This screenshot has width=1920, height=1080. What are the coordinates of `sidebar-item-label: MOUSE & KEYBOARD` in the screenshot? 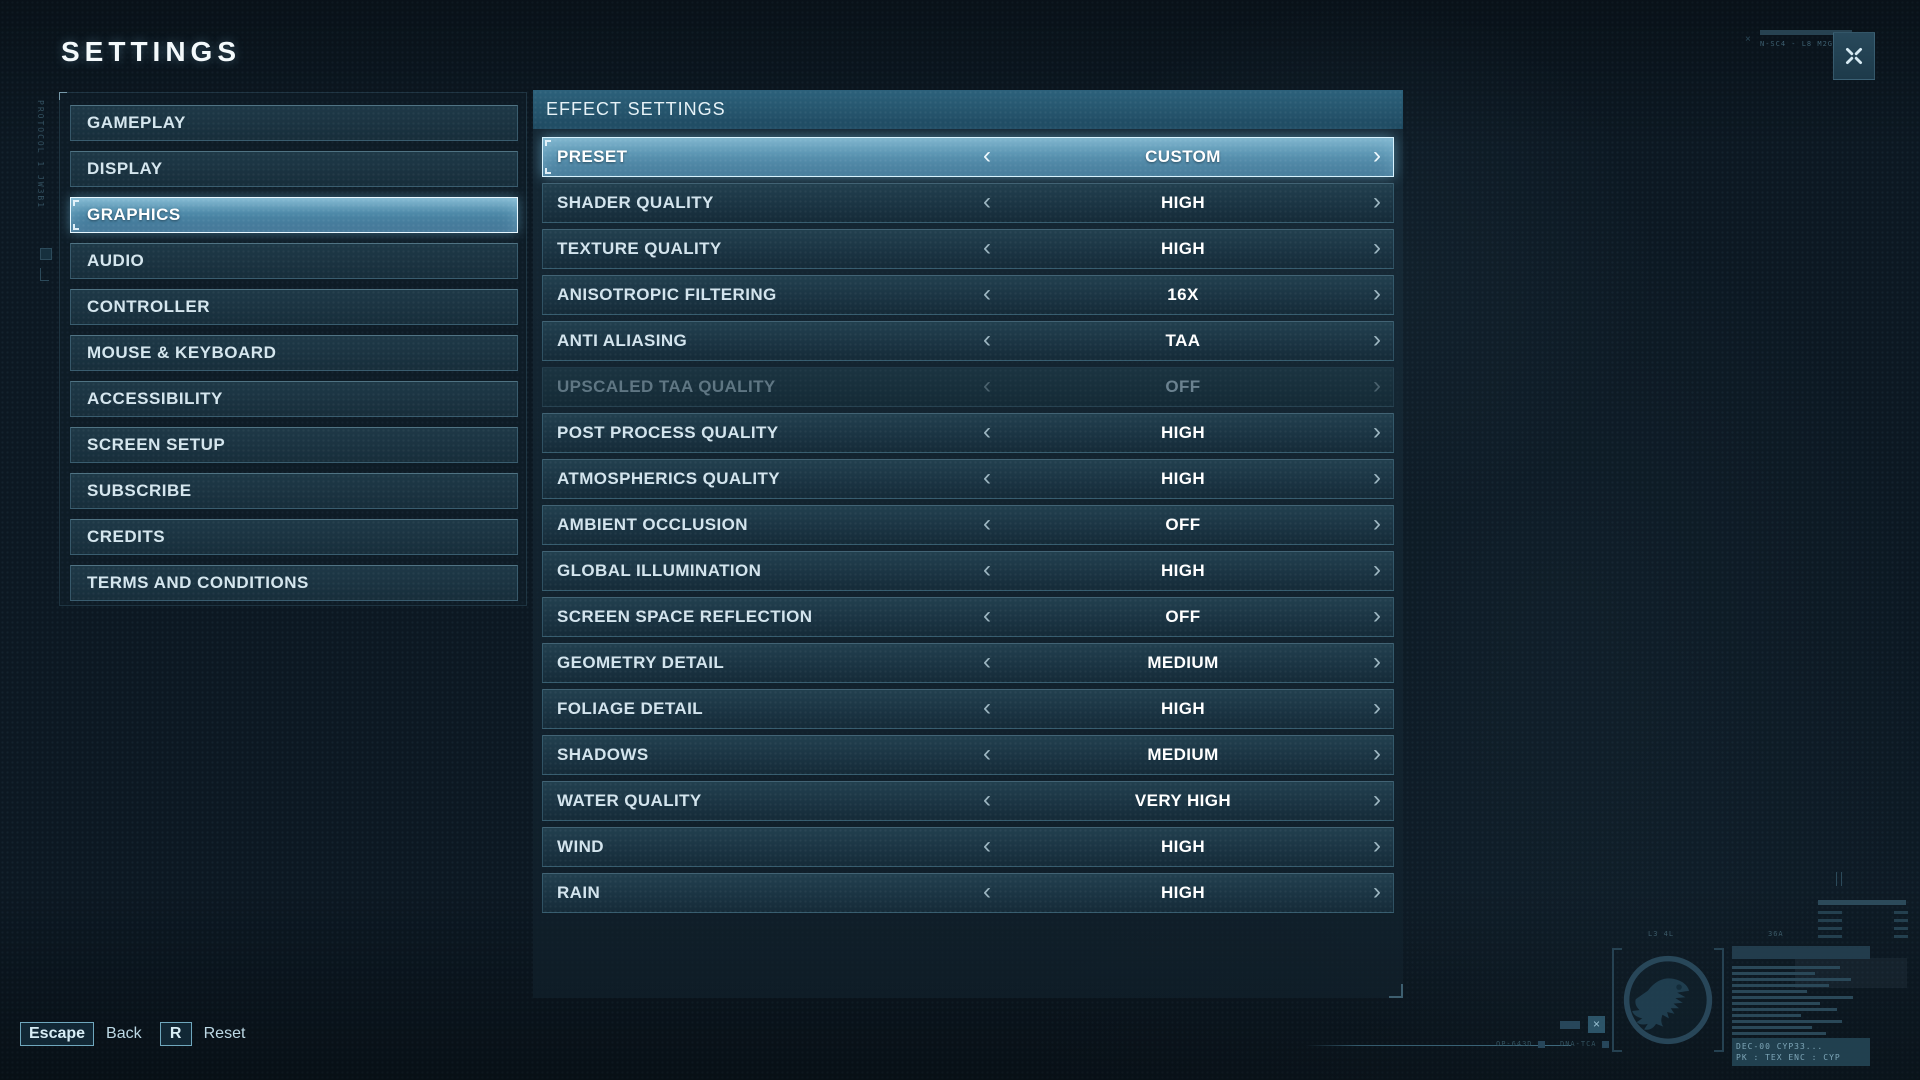 It's located at (182, 352).